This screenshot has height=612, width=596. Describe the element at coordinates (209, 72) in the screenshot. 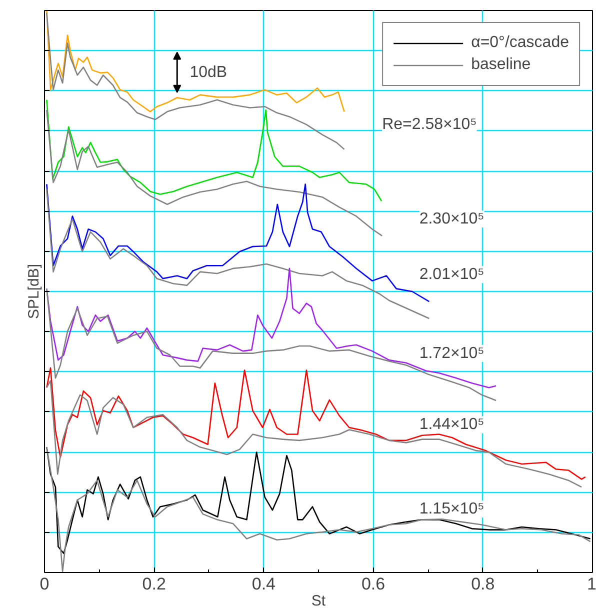

I see `annotation: 10dB` at that location.